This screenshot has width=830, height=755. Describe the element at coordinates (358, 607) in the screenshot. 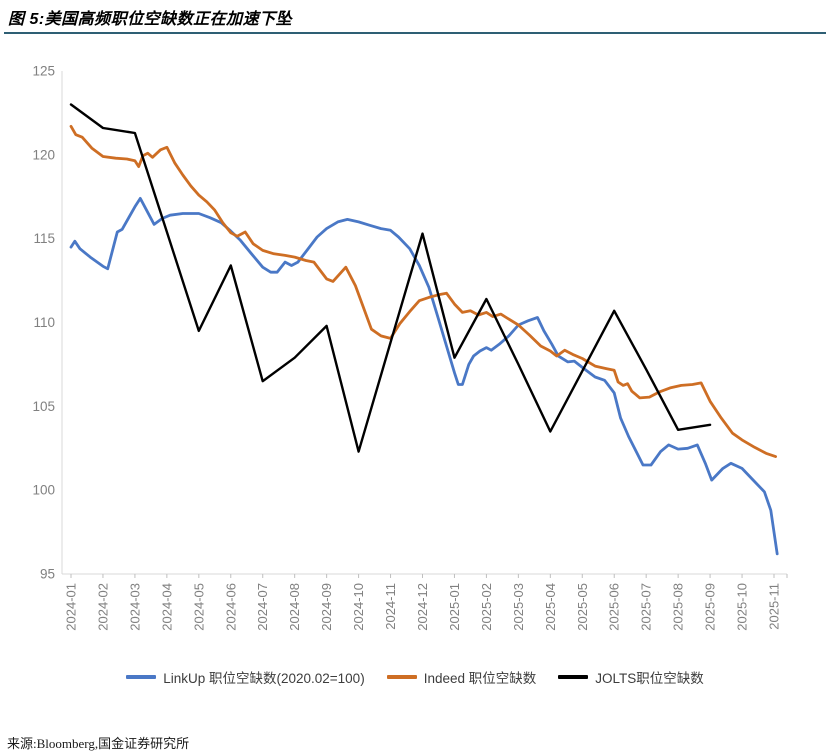

I see `x-tick-label: 2024-10` at that location.